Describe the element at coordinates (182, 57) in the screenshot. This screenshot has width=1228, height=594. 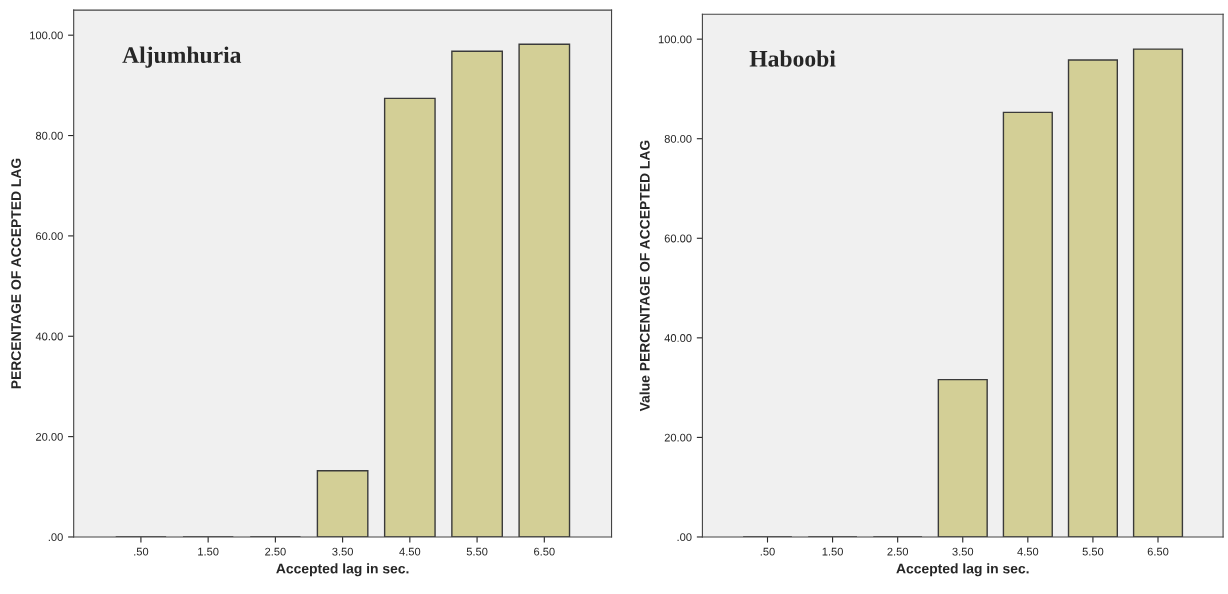
I see `text: Aljumhuria` at that location.